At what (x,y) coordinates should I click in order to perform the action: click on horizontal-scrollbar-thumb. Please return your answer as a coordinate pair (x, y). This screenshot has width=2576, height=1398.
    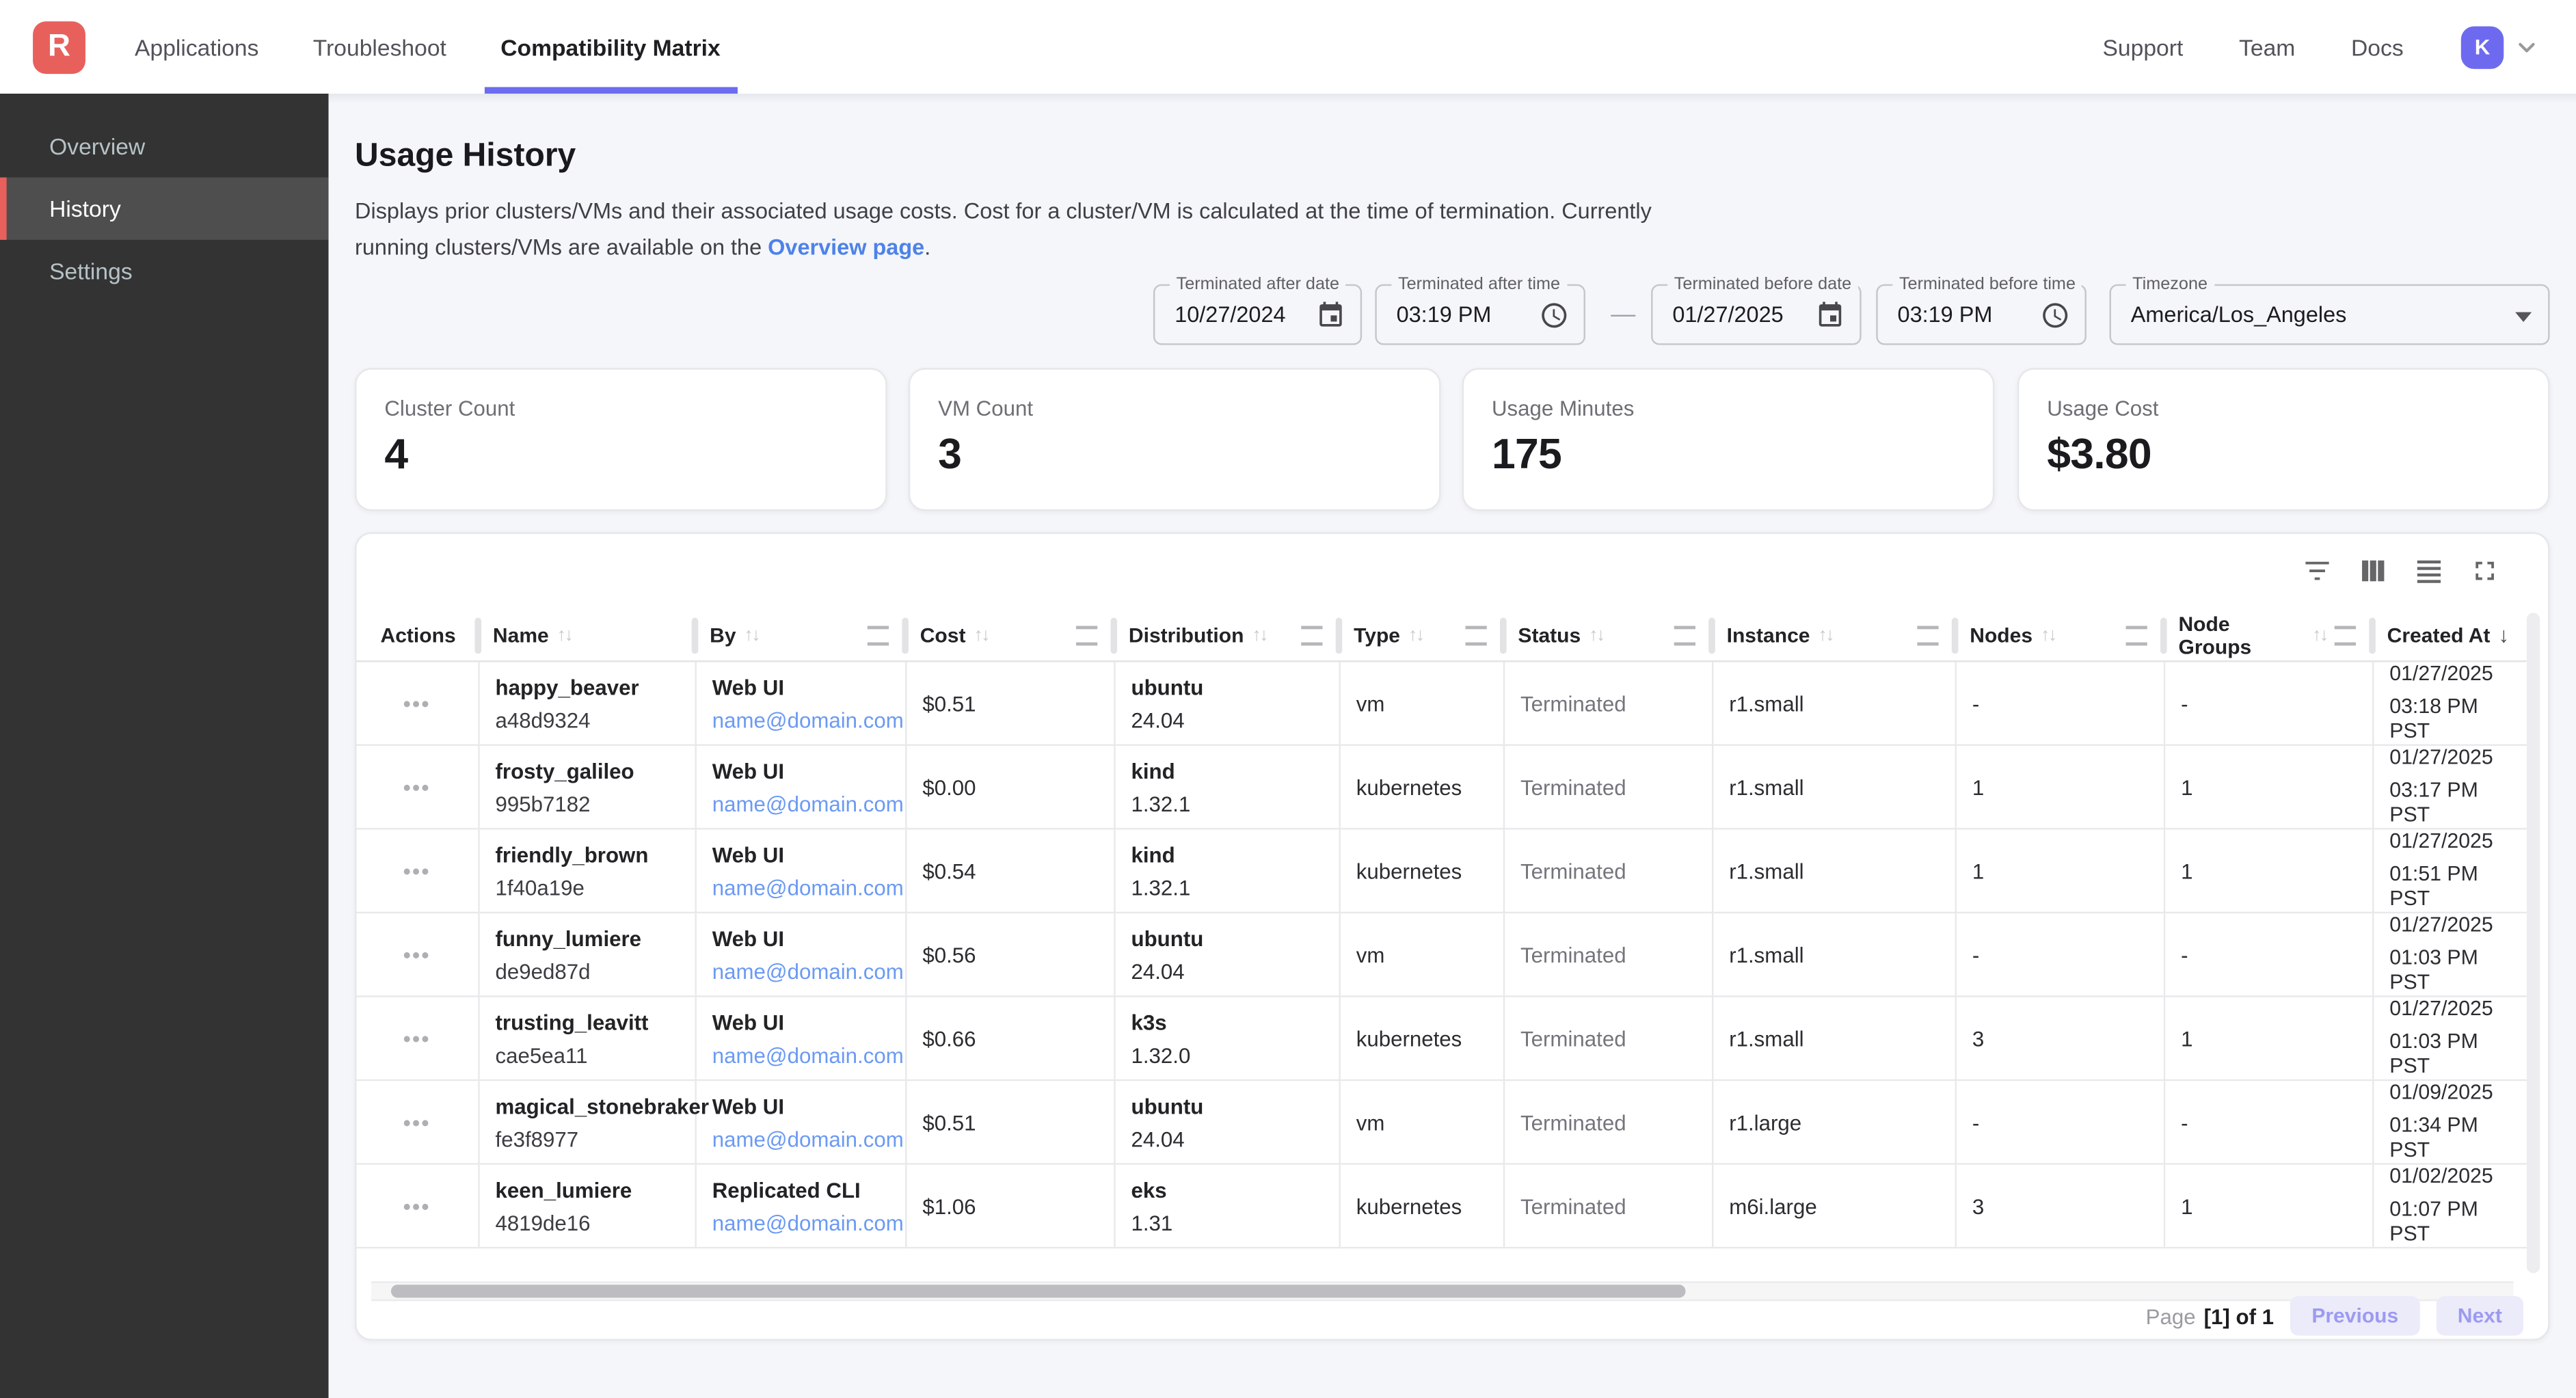
    Looking at the image, I should click on (1038, 1291).